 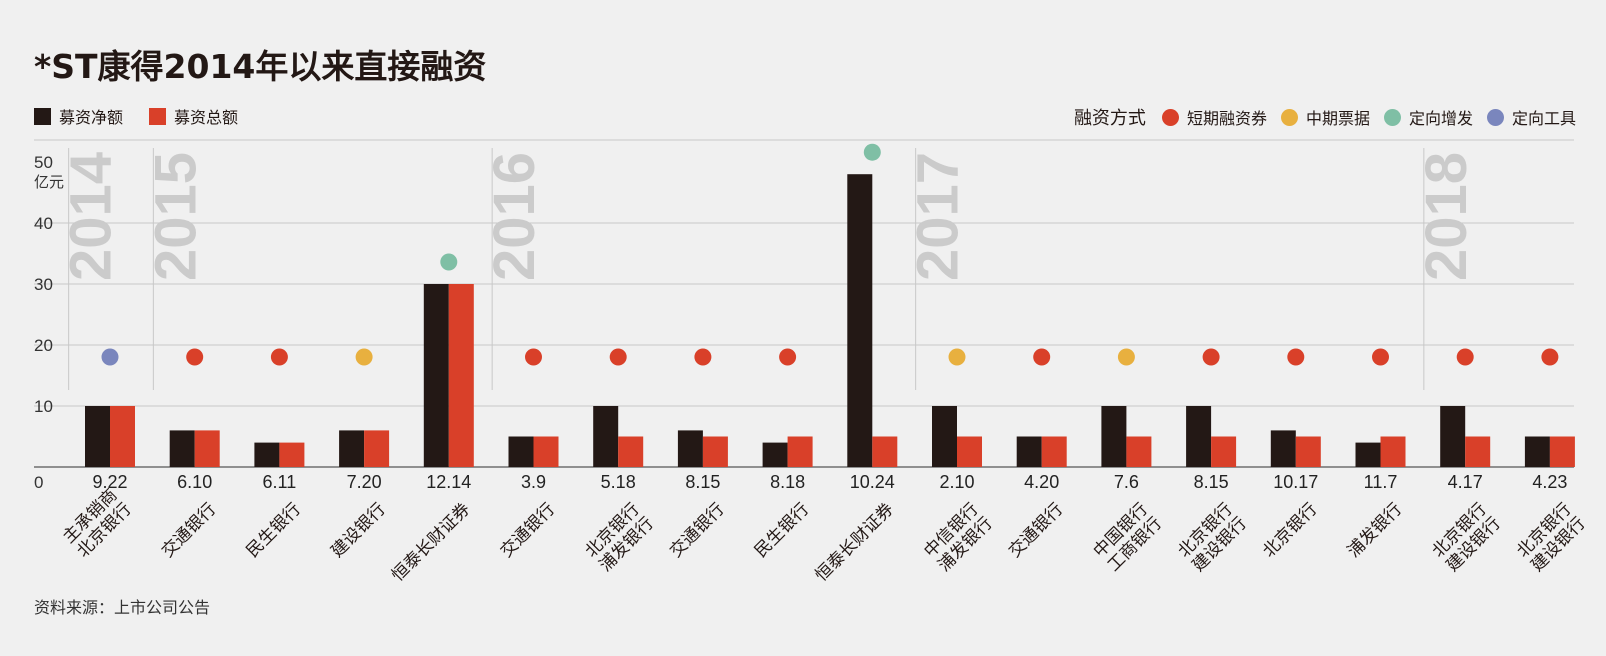 I want to click on date-label: 11.7, so click(x=1381, y=482).